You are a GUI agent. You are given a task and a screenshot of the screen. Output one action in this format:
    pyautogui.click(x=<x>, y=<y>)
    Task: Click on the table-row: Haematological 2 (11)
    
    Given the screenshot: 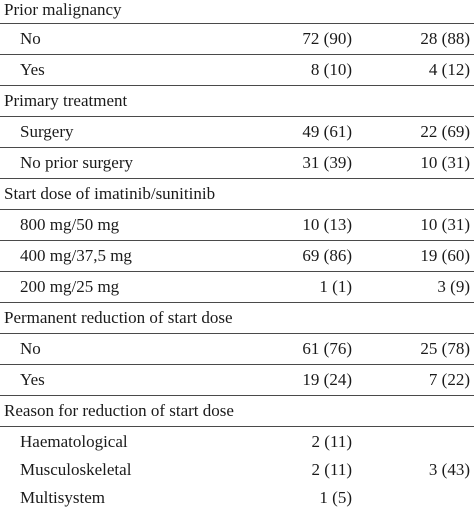 What is the action you would take?
    pyautogui.click(x=237, y=442)
    